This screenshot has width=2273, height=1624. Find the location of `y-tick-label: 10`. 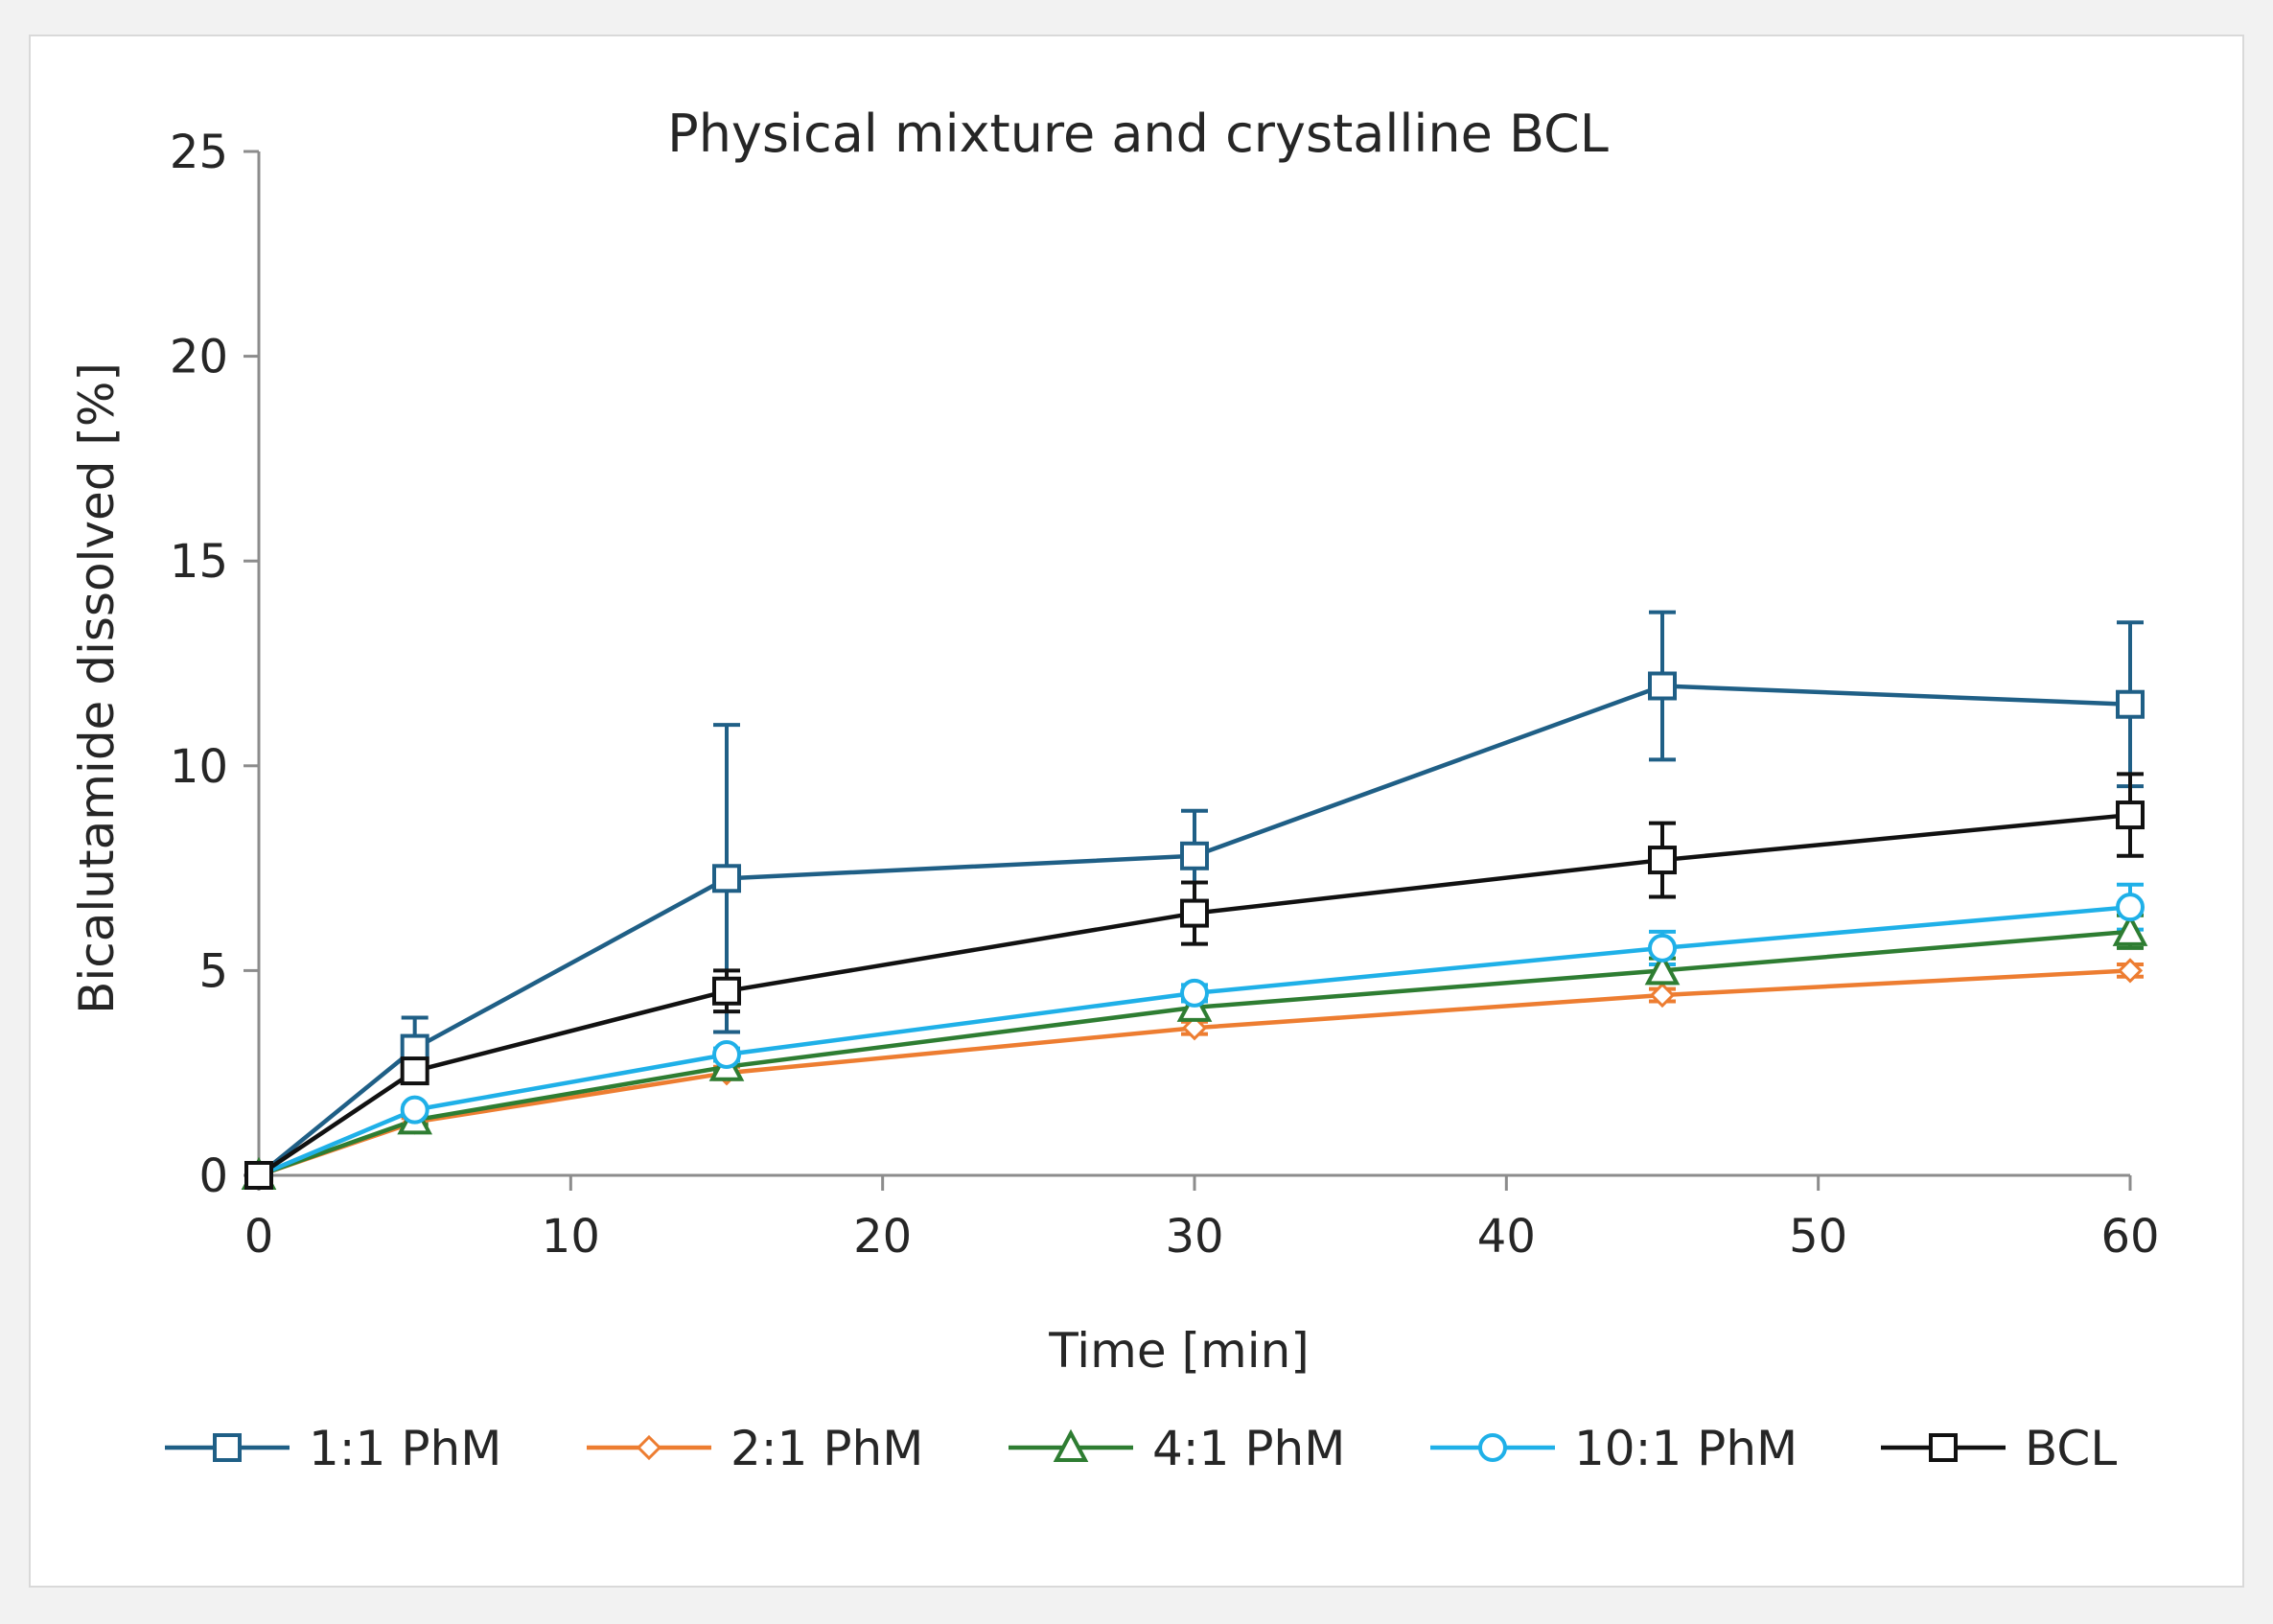

y-tick-label: 10 is located at coordinates (199, 767).